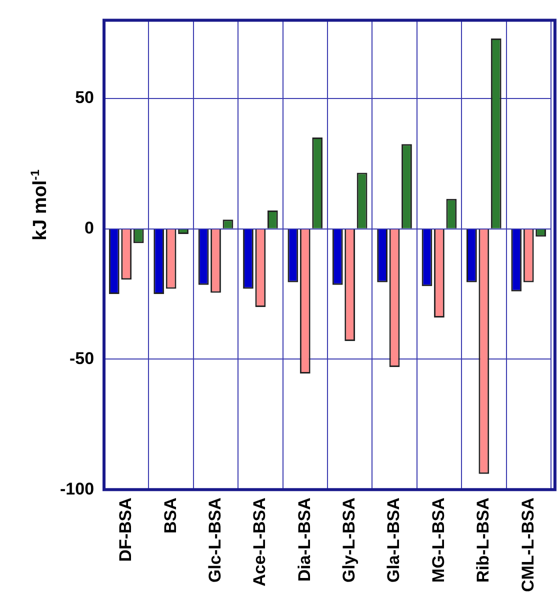 Image resolution: width=557 pixels, height=605 pixels. Describe the element at coordinates (214, 540) in the screenshot. I see `x-tick-label: Glc-L-BSA` at that location.